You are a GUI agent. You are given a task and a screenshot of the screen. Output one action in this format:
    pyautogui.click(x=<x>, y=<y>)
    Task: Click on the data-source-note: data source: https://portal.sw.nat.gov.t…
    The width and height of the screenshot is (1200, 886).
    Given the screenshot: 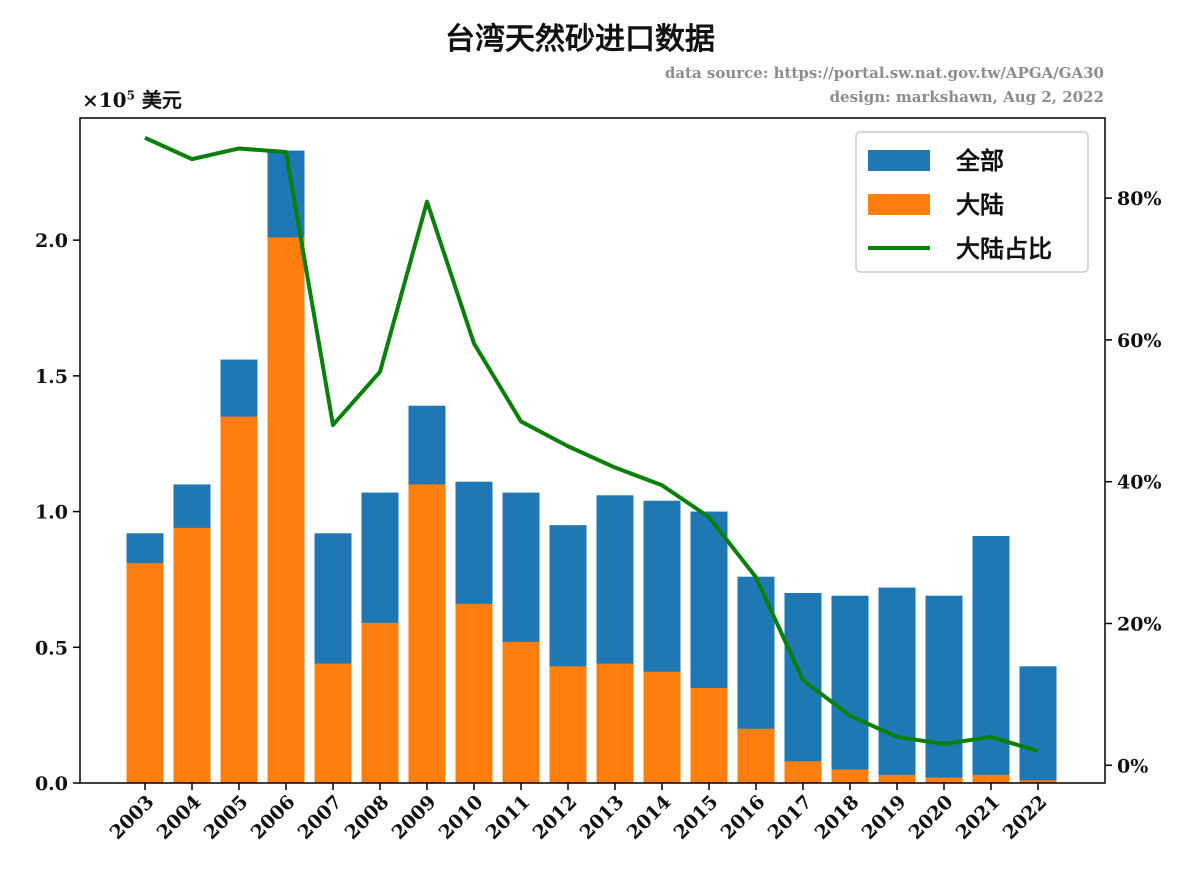 What is the action you would take?
    pyautogui.click(x=884, y=73)
    